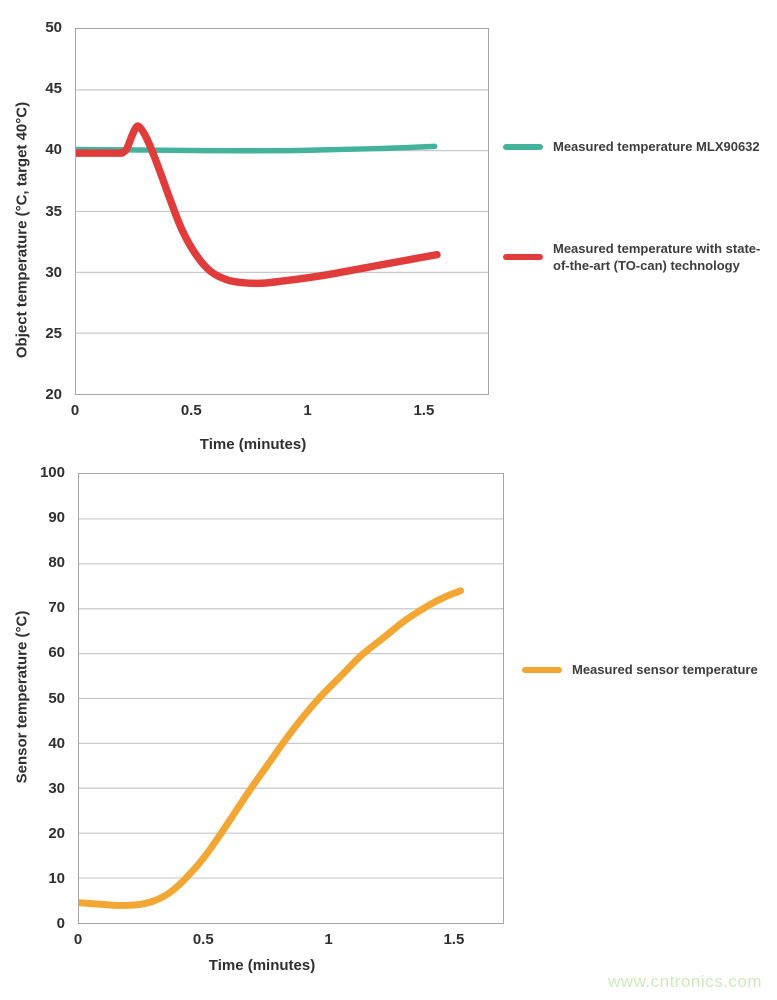 The width and height of the screenshot is (777, 1000). What do you see at coordinates (52, 472) in the screenshot?
I see `y-tick-label: 100` at bounding box center [52, 472].